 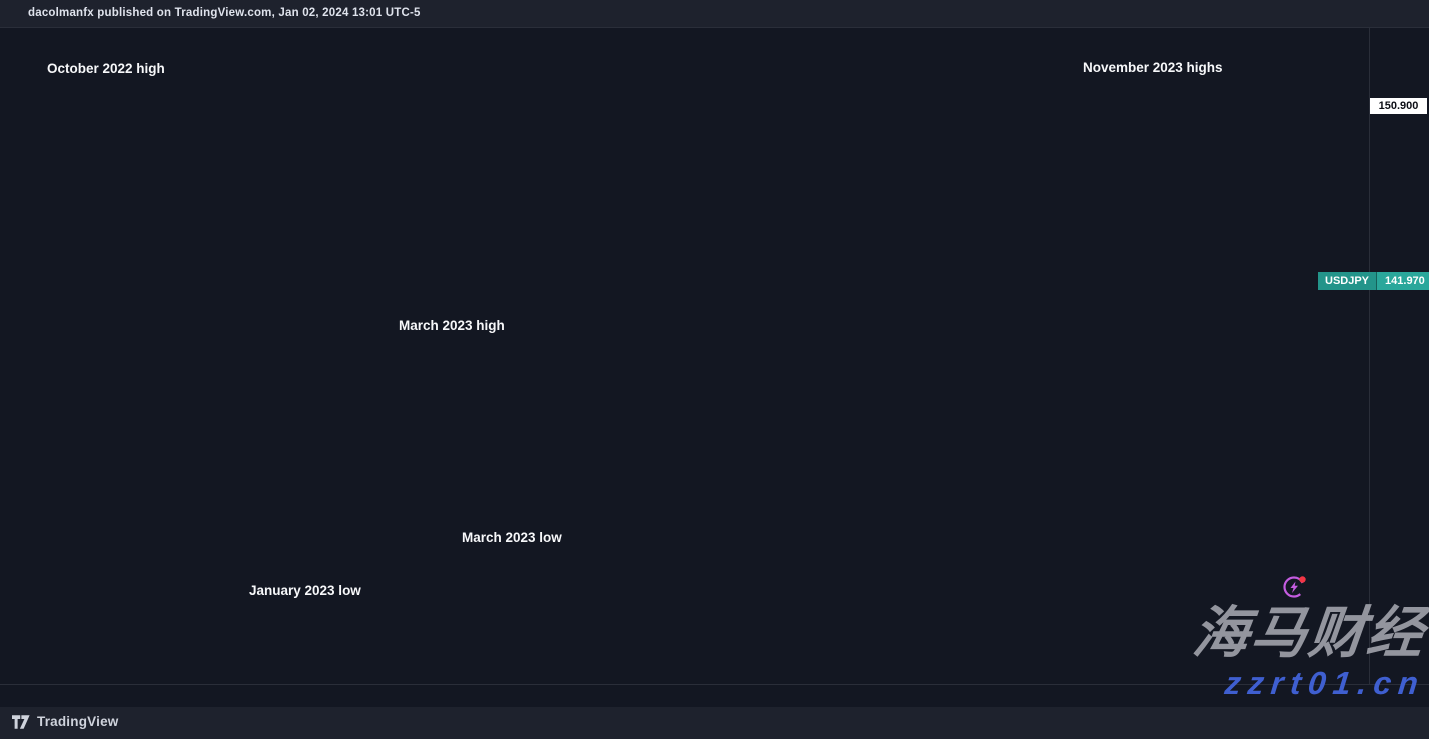 I want to click on time-axis, so click(x=714, y=695).